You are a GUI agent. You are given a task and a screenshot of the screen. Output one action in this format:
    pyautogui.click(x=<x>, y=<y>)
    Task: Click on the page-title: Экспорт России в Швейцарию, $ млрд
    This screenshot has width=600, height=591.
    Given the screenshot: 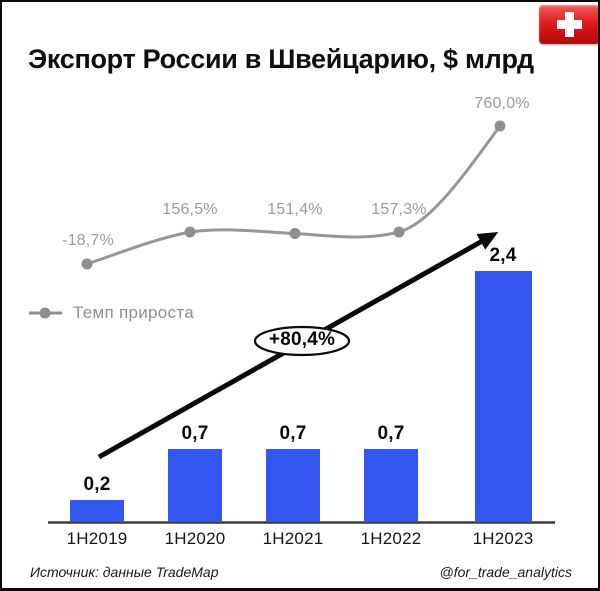 What is the action you would take?
    pyautogui.click(x=281, y=59)
    